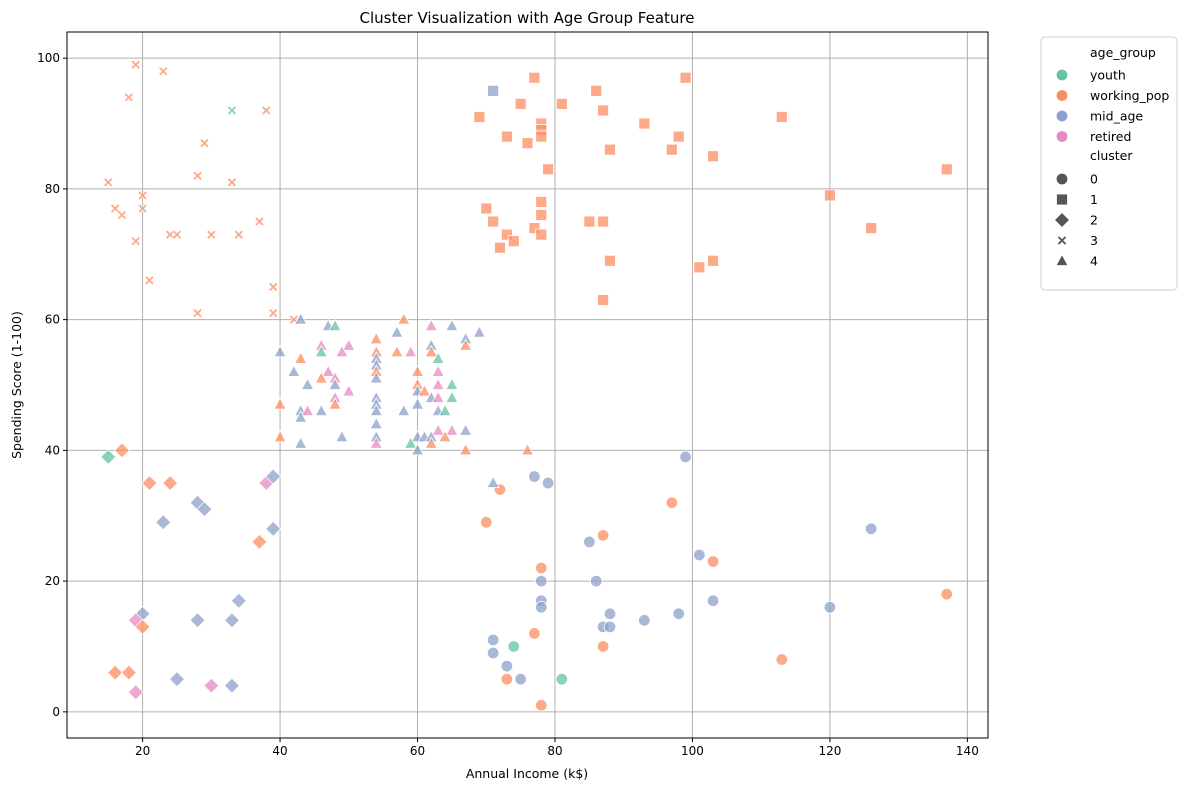  What do you see at coordinates (1109, 163) in the screenshot?
I see `legend-frame` at bounding box center [1109, 163].